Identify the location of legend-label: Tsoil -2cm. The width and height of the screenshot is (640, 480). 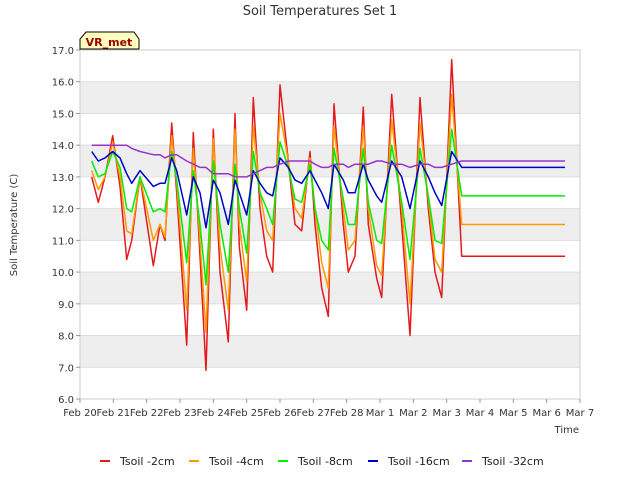
(147, 461).